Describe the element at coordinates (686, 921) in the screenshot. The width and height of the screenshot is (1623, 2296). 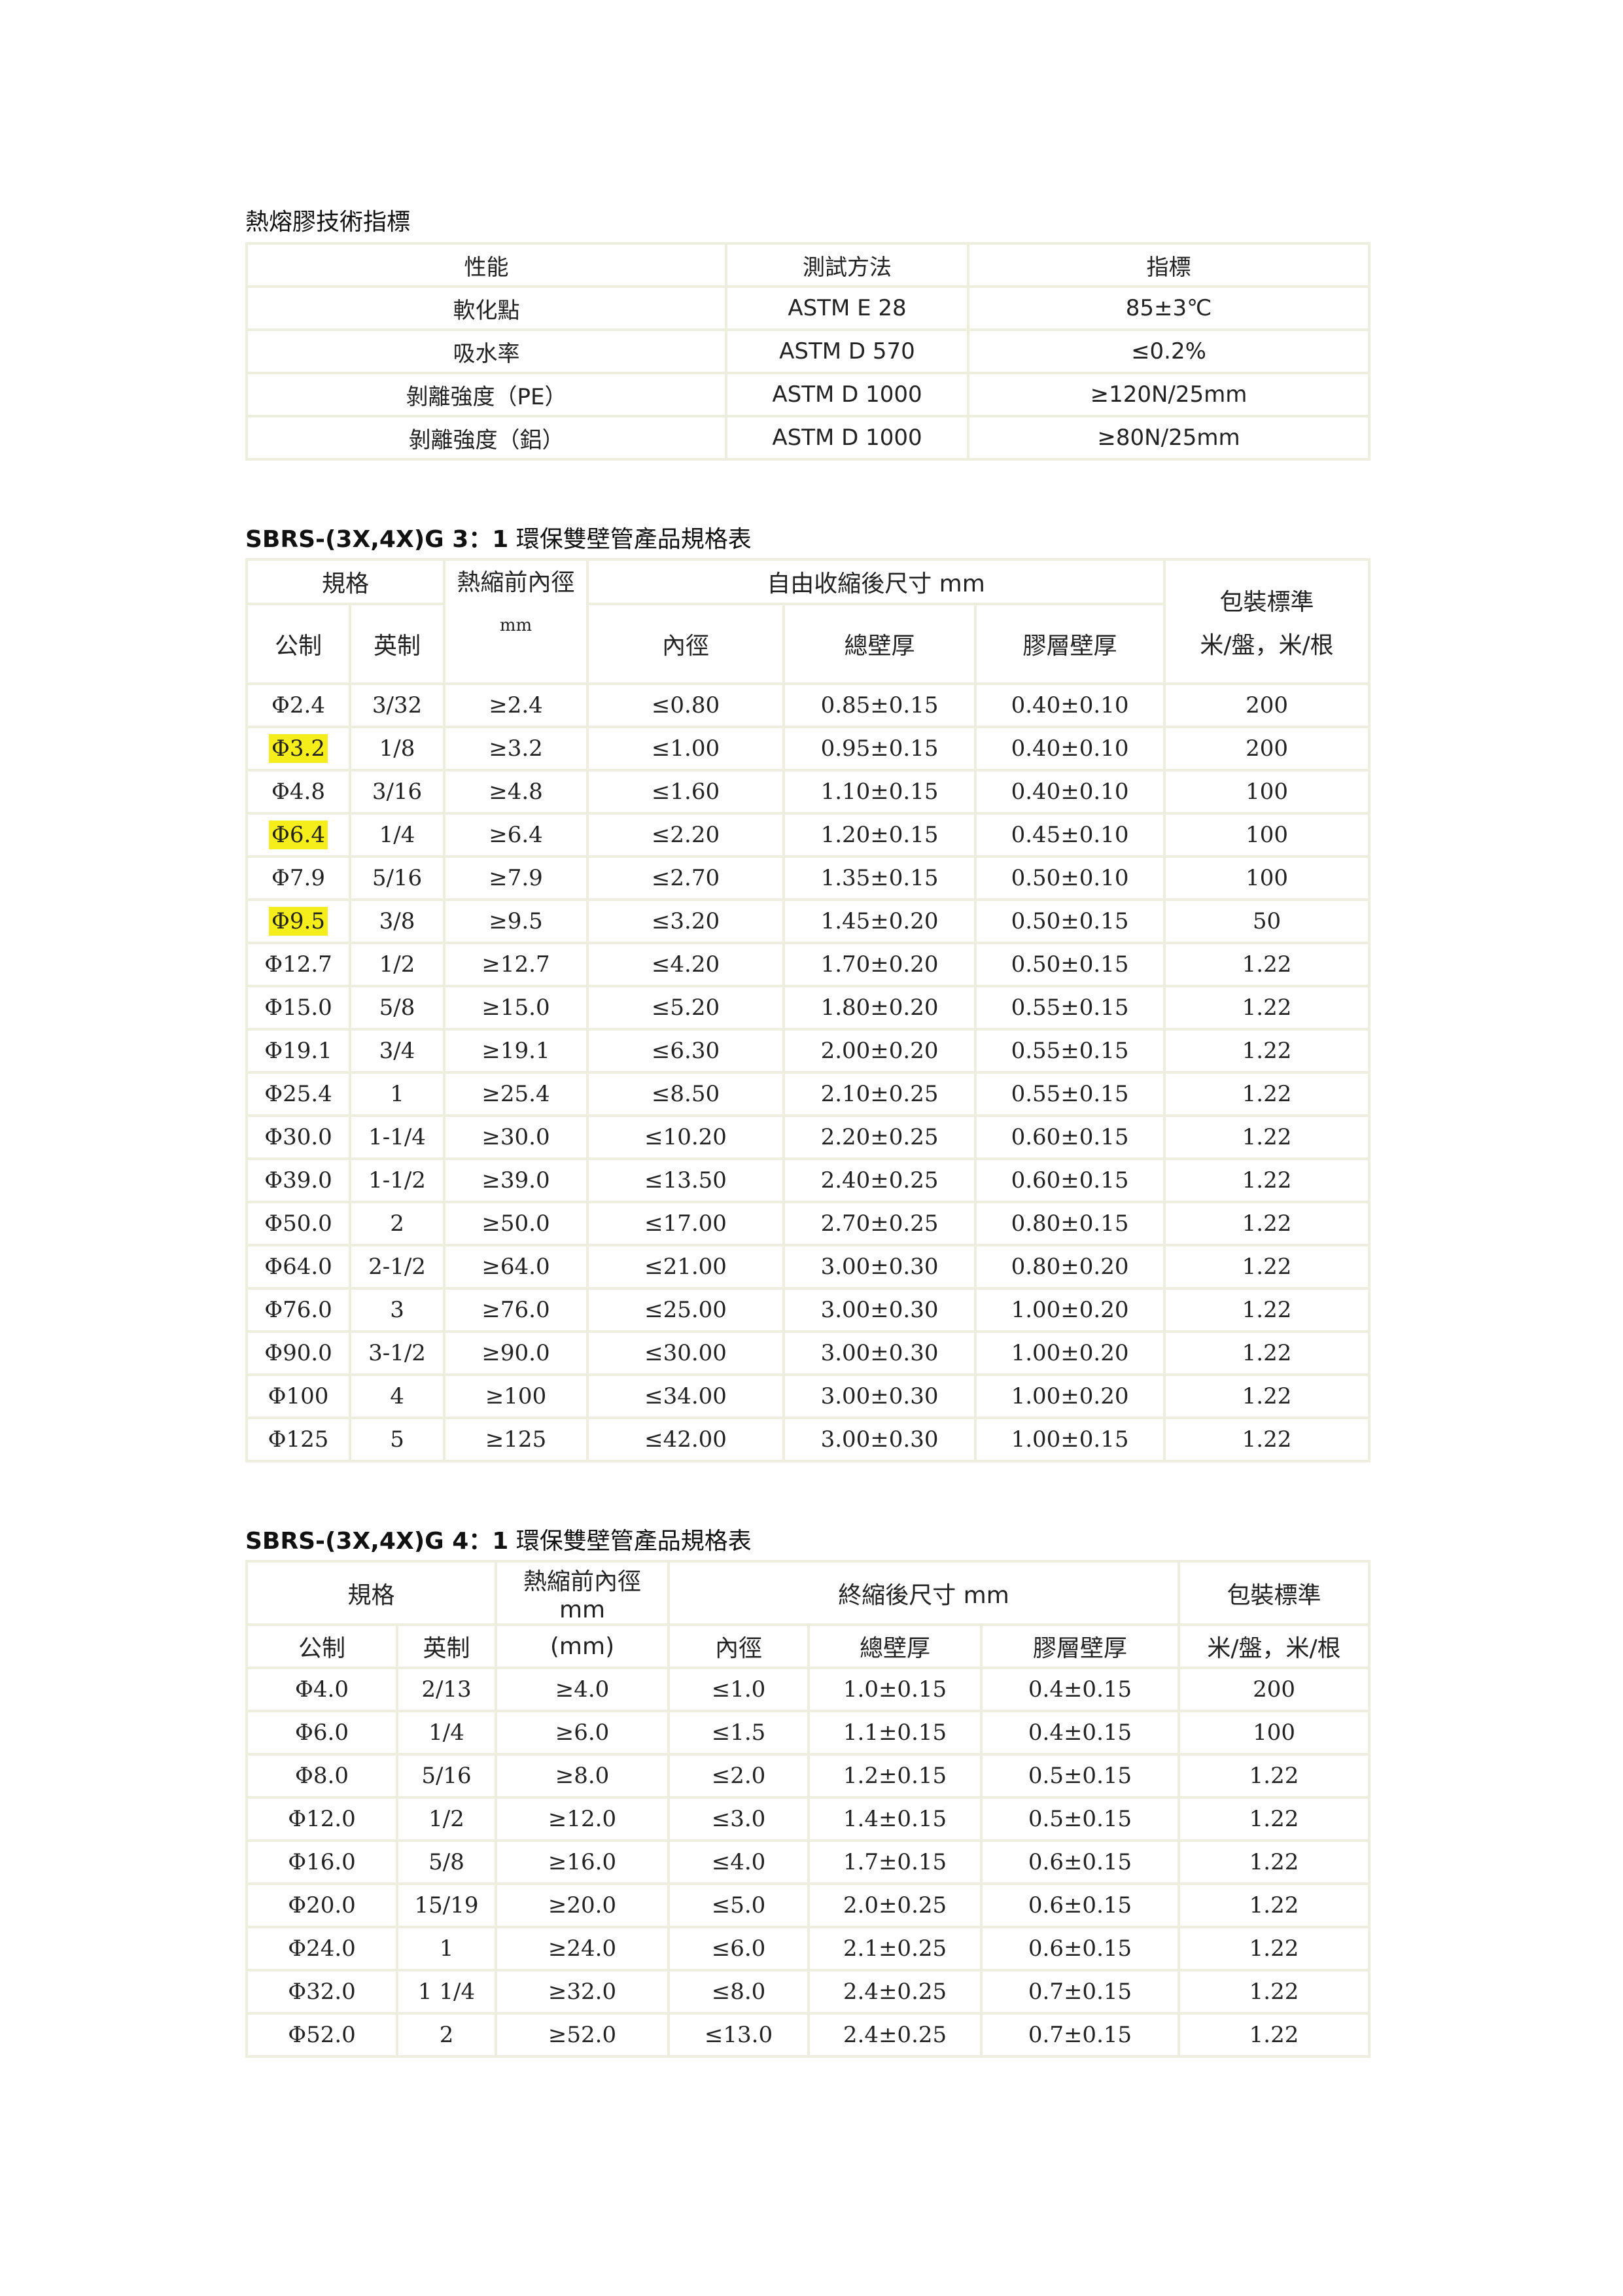
I see `inner-diameter: ≤3.20` at that location.